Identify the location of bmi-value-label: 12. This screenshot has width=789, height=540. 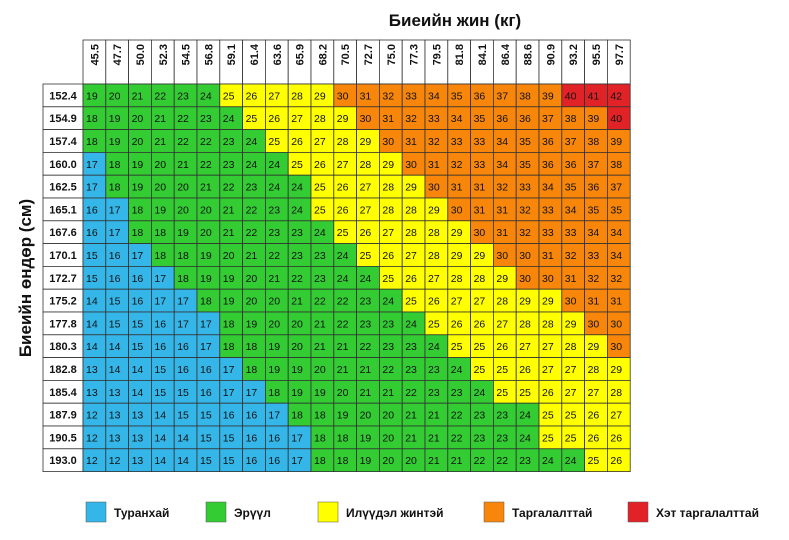
(92, 461).